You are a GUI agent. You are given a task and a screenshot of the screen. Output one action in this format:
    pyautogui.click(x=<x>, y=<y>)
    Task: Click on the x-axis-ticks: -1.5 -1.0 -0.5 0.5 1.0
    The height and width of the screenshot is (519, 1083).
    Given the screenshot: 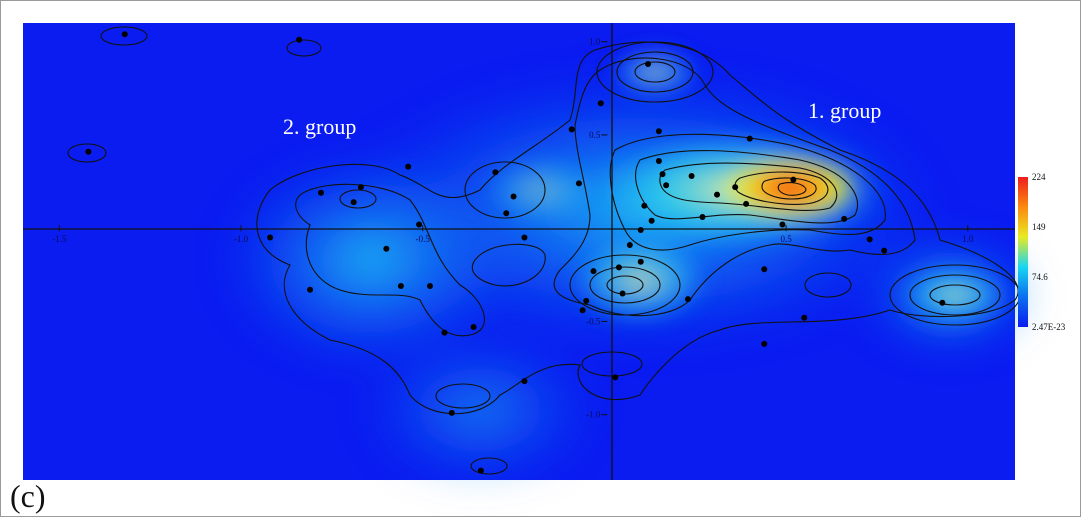 What is the action you would take?
    pyautogui.click(x=513, y=234)
    